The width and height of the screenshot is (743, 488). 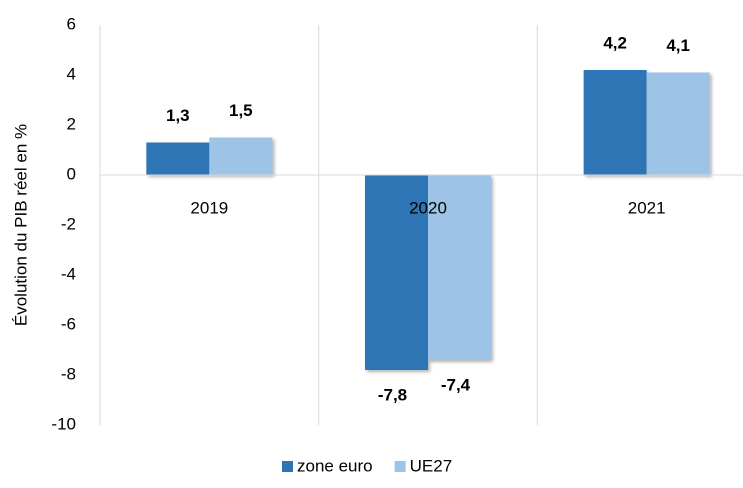 What do you see at coordinates (71, 123) in the screenshot?
I see `y-tick-label: 2` at bounding box center [71, 123].